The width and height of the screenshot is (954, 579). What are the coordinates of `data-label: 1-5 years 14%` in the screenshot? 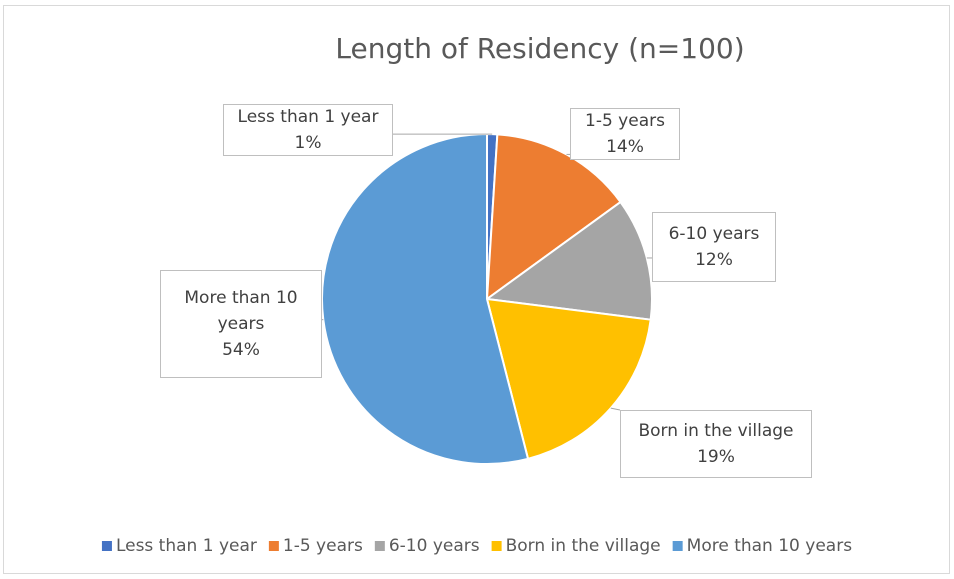 It's located at (625, 134).